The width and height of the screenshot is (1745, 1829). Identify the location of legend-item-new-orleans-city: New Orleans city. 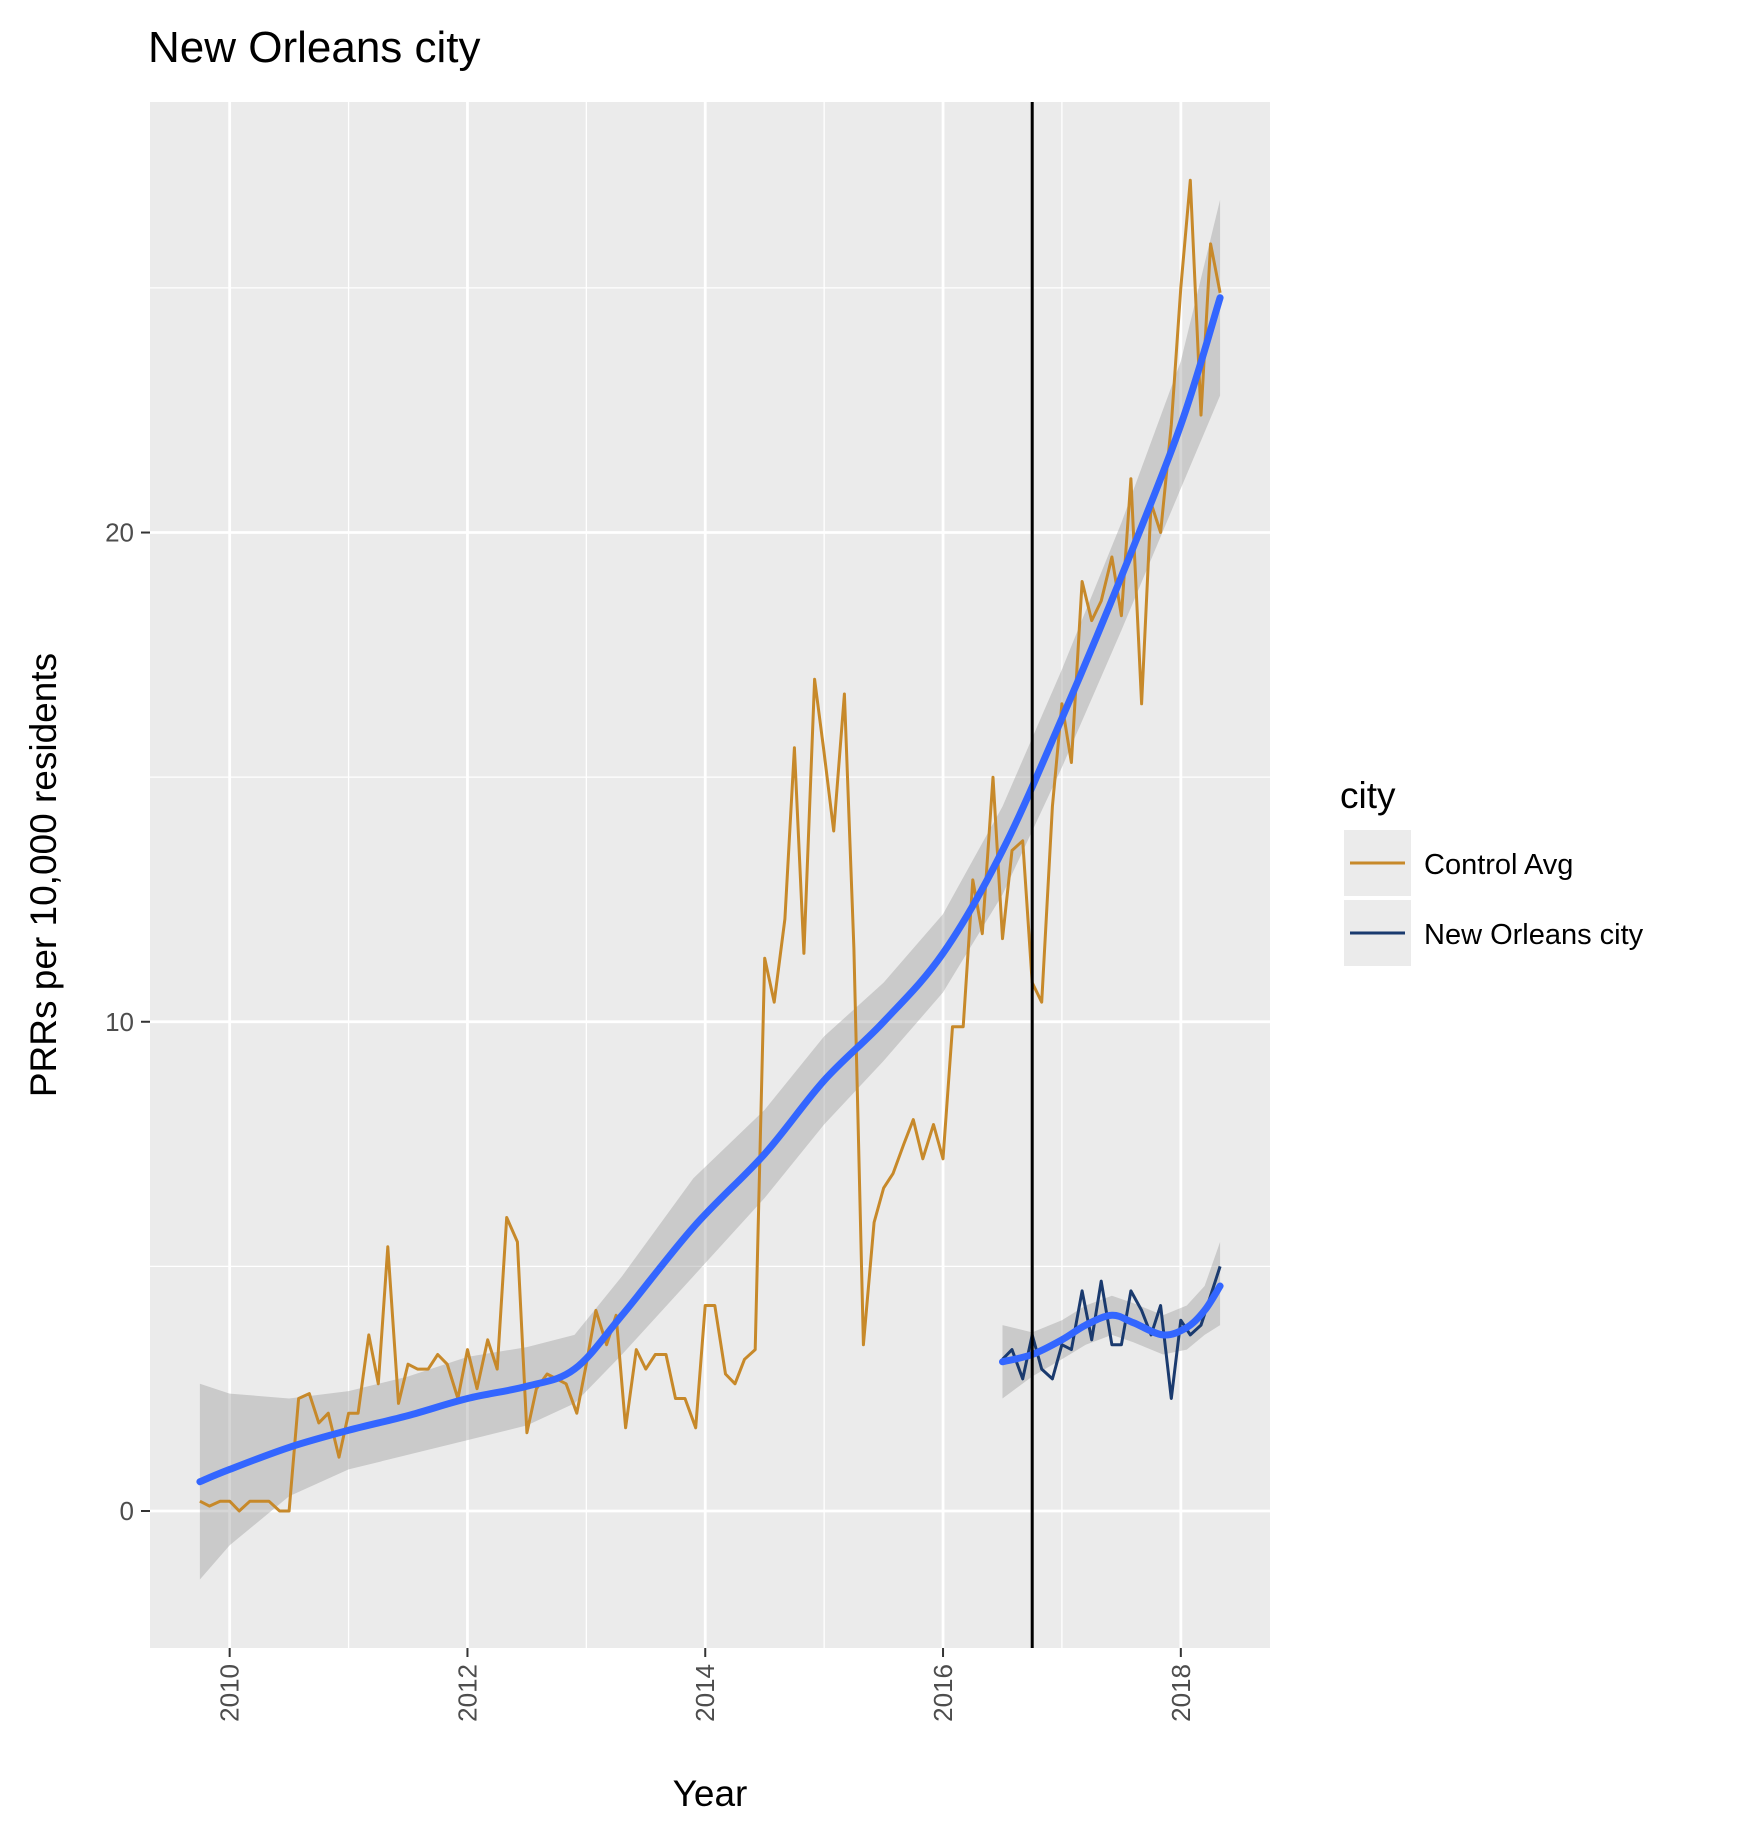
(1494, 933).